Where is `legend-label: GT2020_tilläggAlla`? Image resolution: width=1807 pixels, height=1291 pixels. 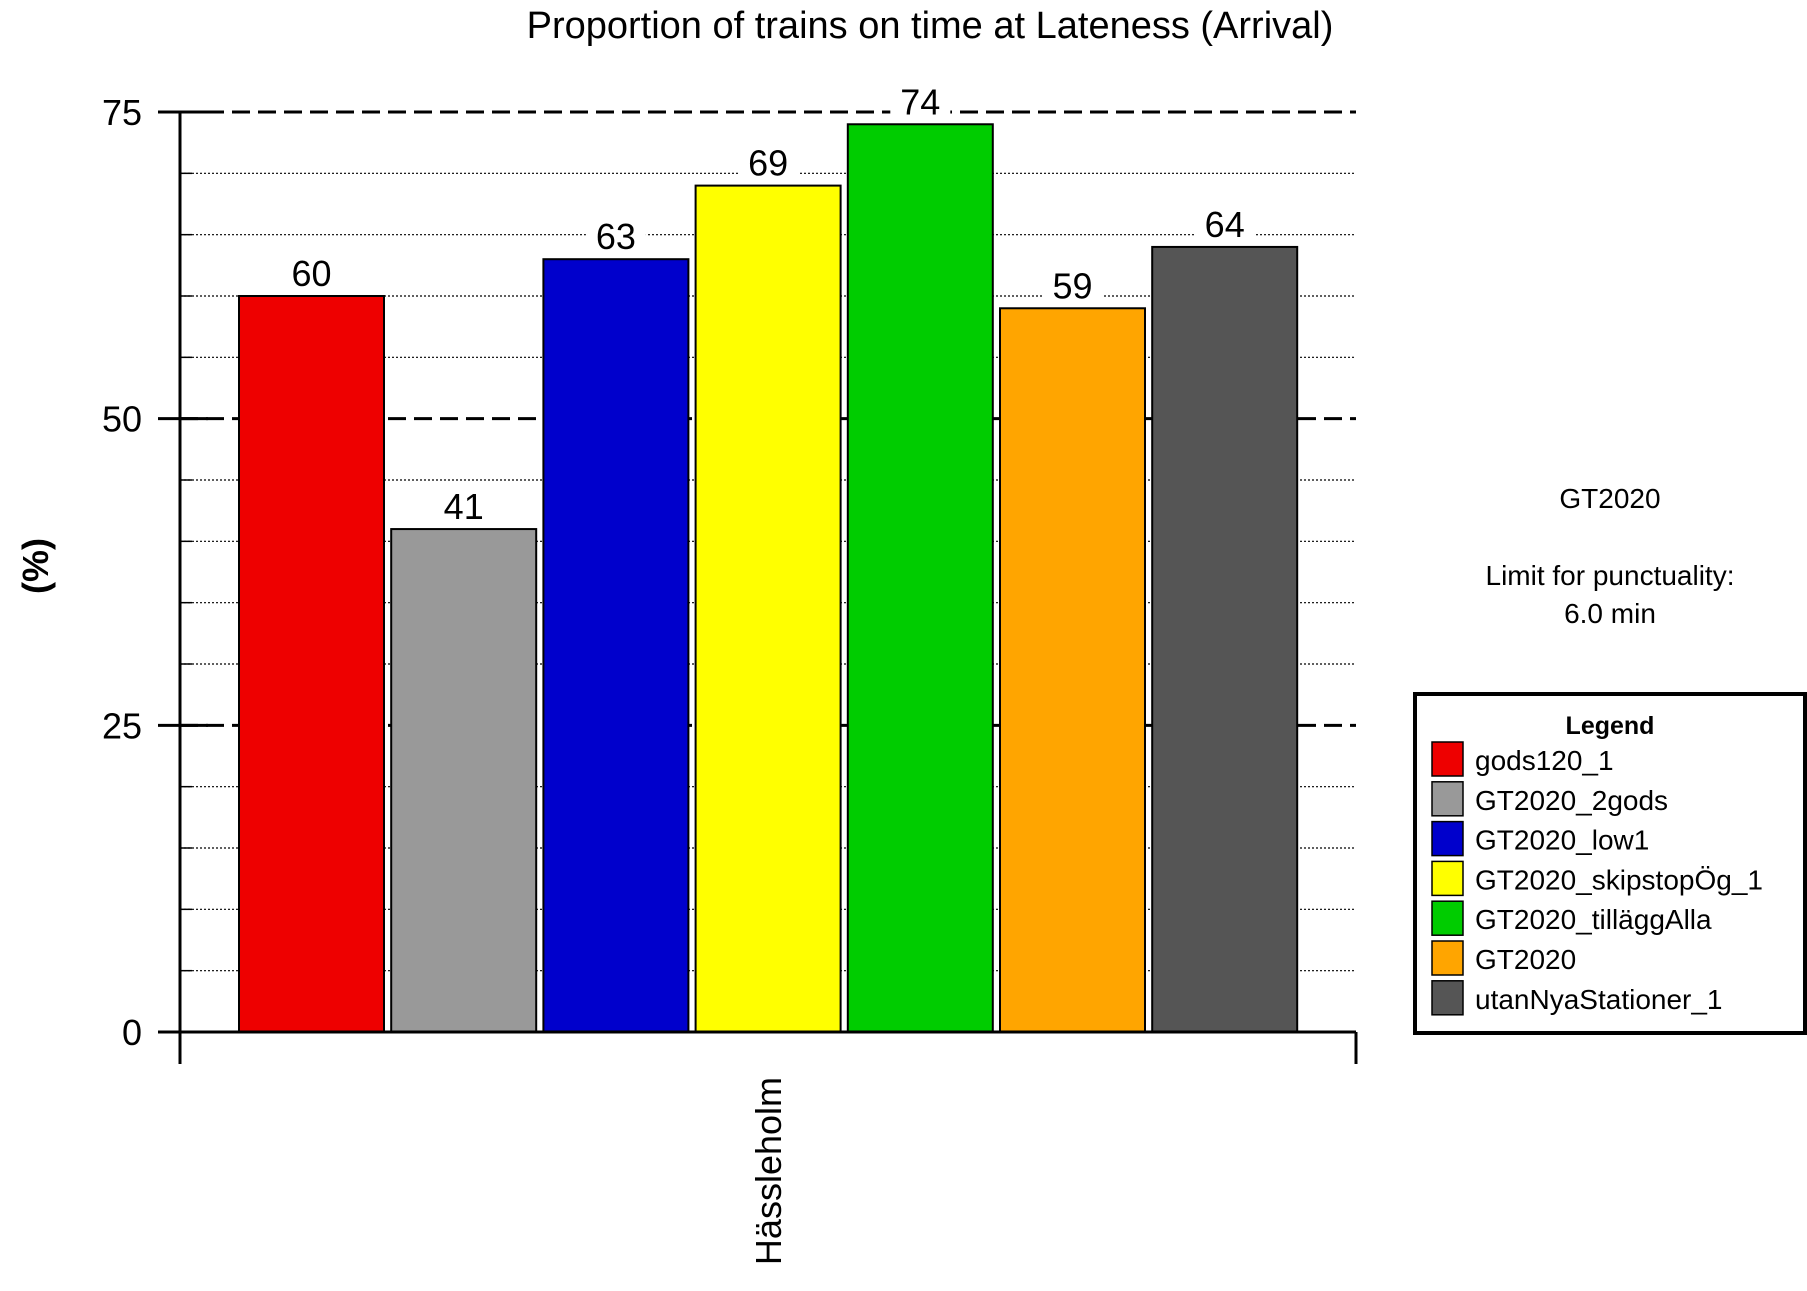
legend-label: GT2020_tilläggAlla is located at coordinates (1593, 919).